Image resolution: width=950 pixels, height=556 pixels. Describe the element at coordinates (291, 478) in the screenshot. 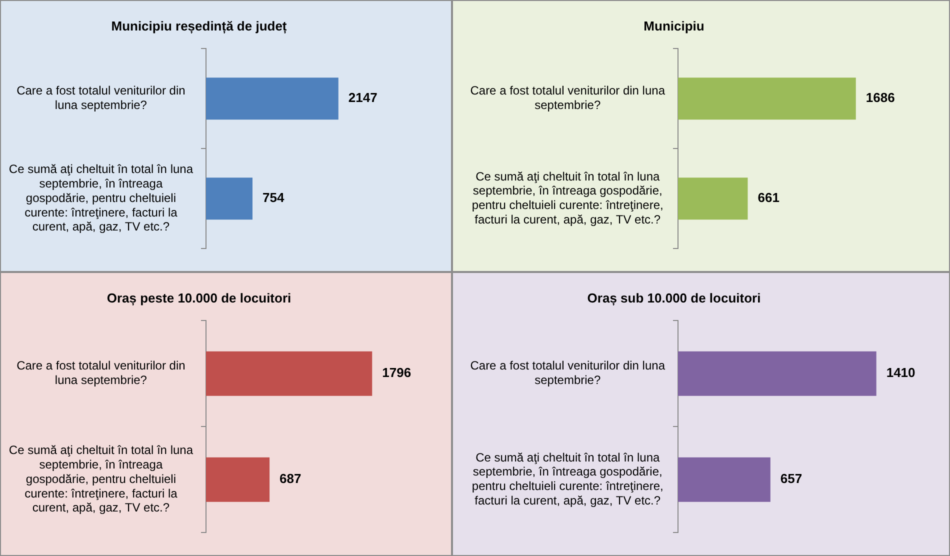

I see `data-label: 687` at that location.